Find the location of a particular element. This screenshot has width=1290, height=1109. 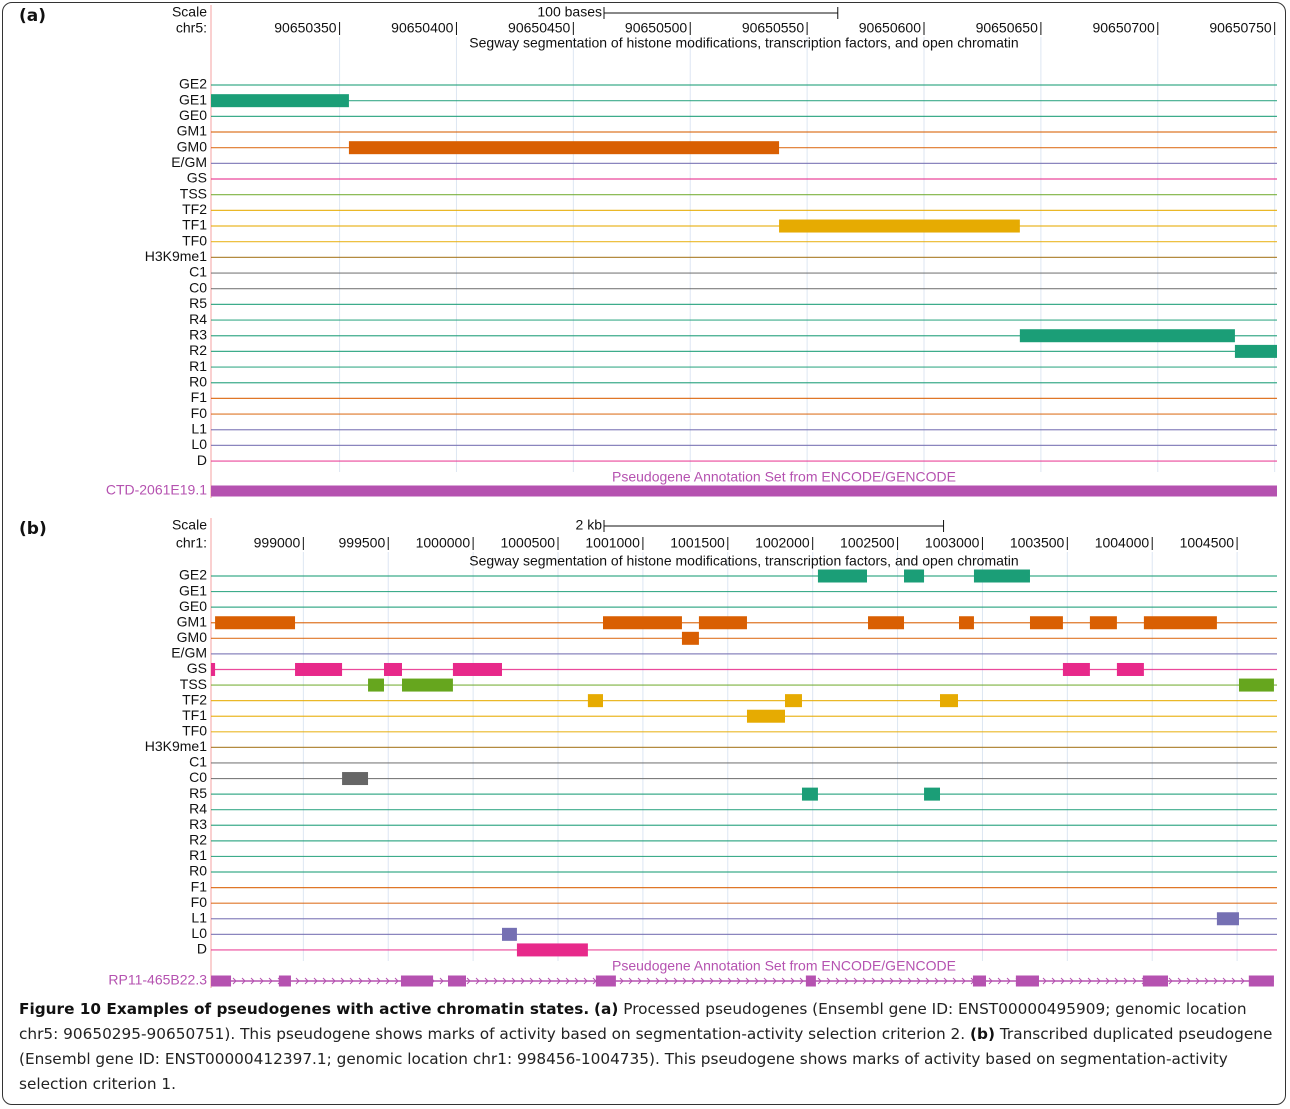

x-tick-label: 90650400 is located at coordinates (422, 28).